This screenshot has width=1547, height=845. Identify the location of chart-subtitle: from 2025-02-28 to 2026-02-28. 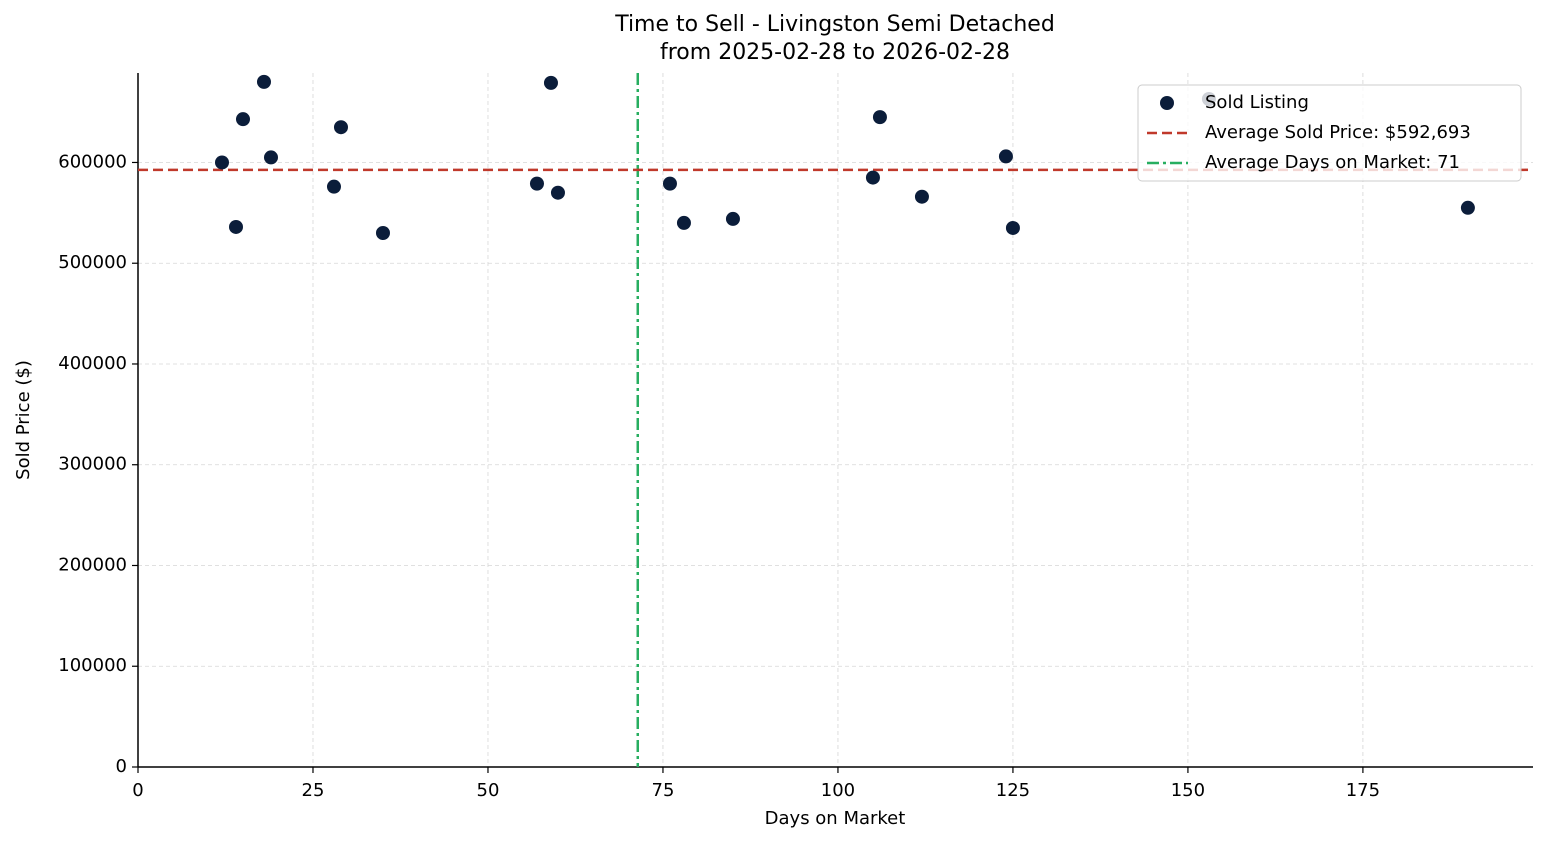
(835, 52).